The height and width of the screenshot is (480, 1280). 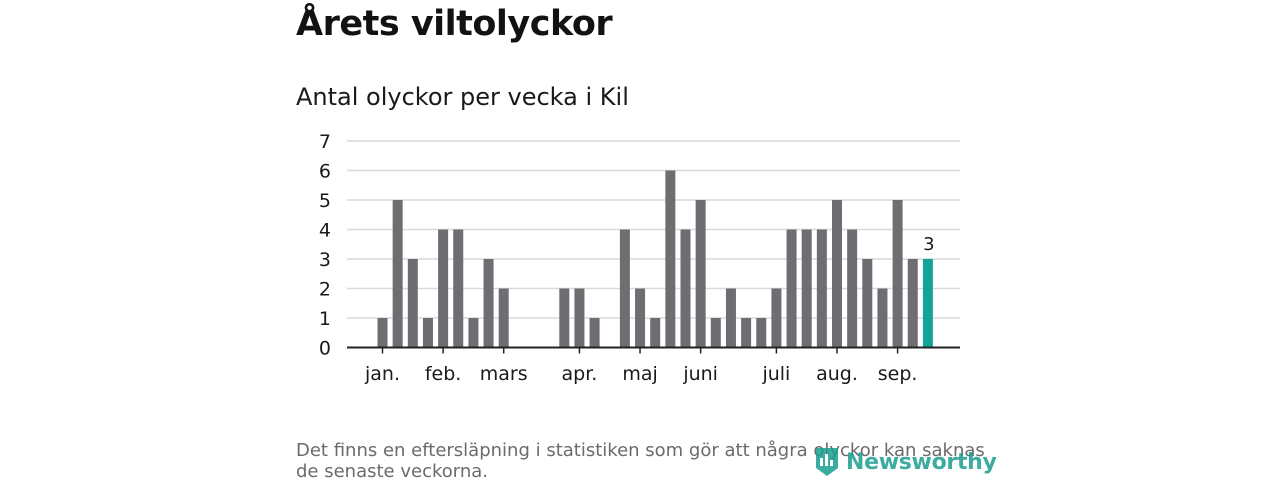 I want to click on newsworthy-logo-icon, so click(x=827, y=462).